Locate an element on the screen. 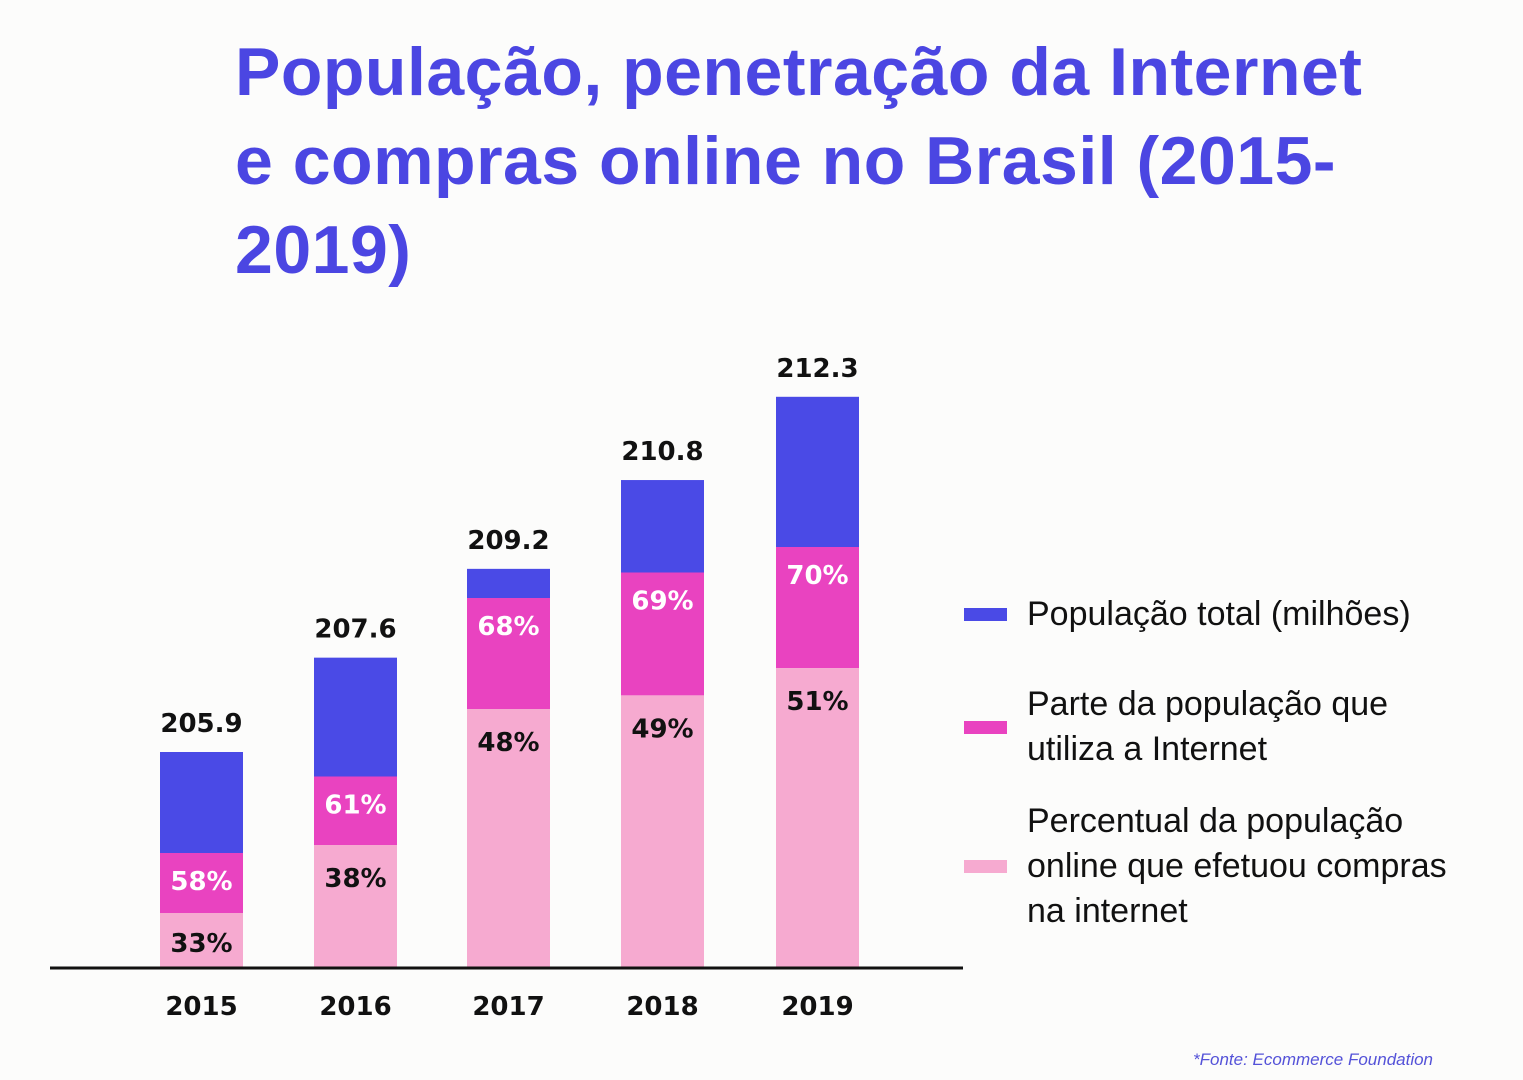  legend-label-population: População total (milhões) is located at coordinates (1219, 614).